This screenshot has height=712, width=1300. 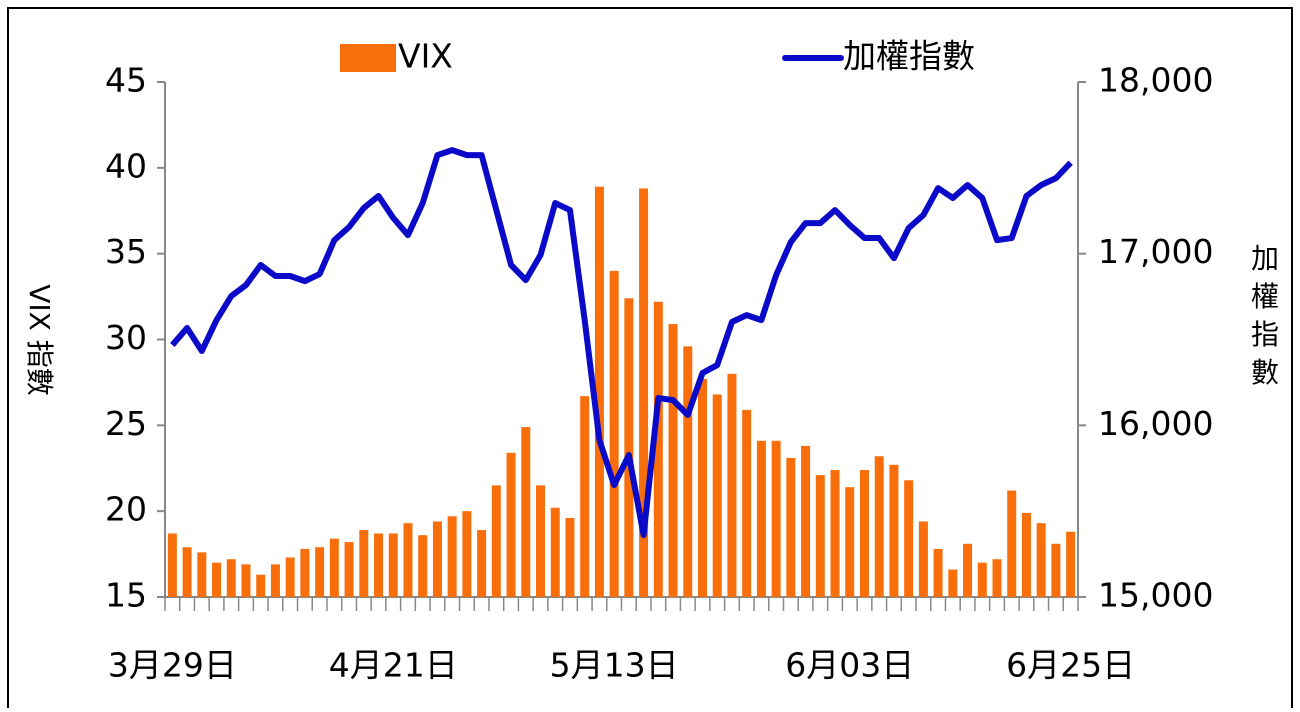 What do you see at coordinates (1155, 80) in the screenshot?
I see `y2-tick-label: 18,000` at bounding box center [1155, 80].